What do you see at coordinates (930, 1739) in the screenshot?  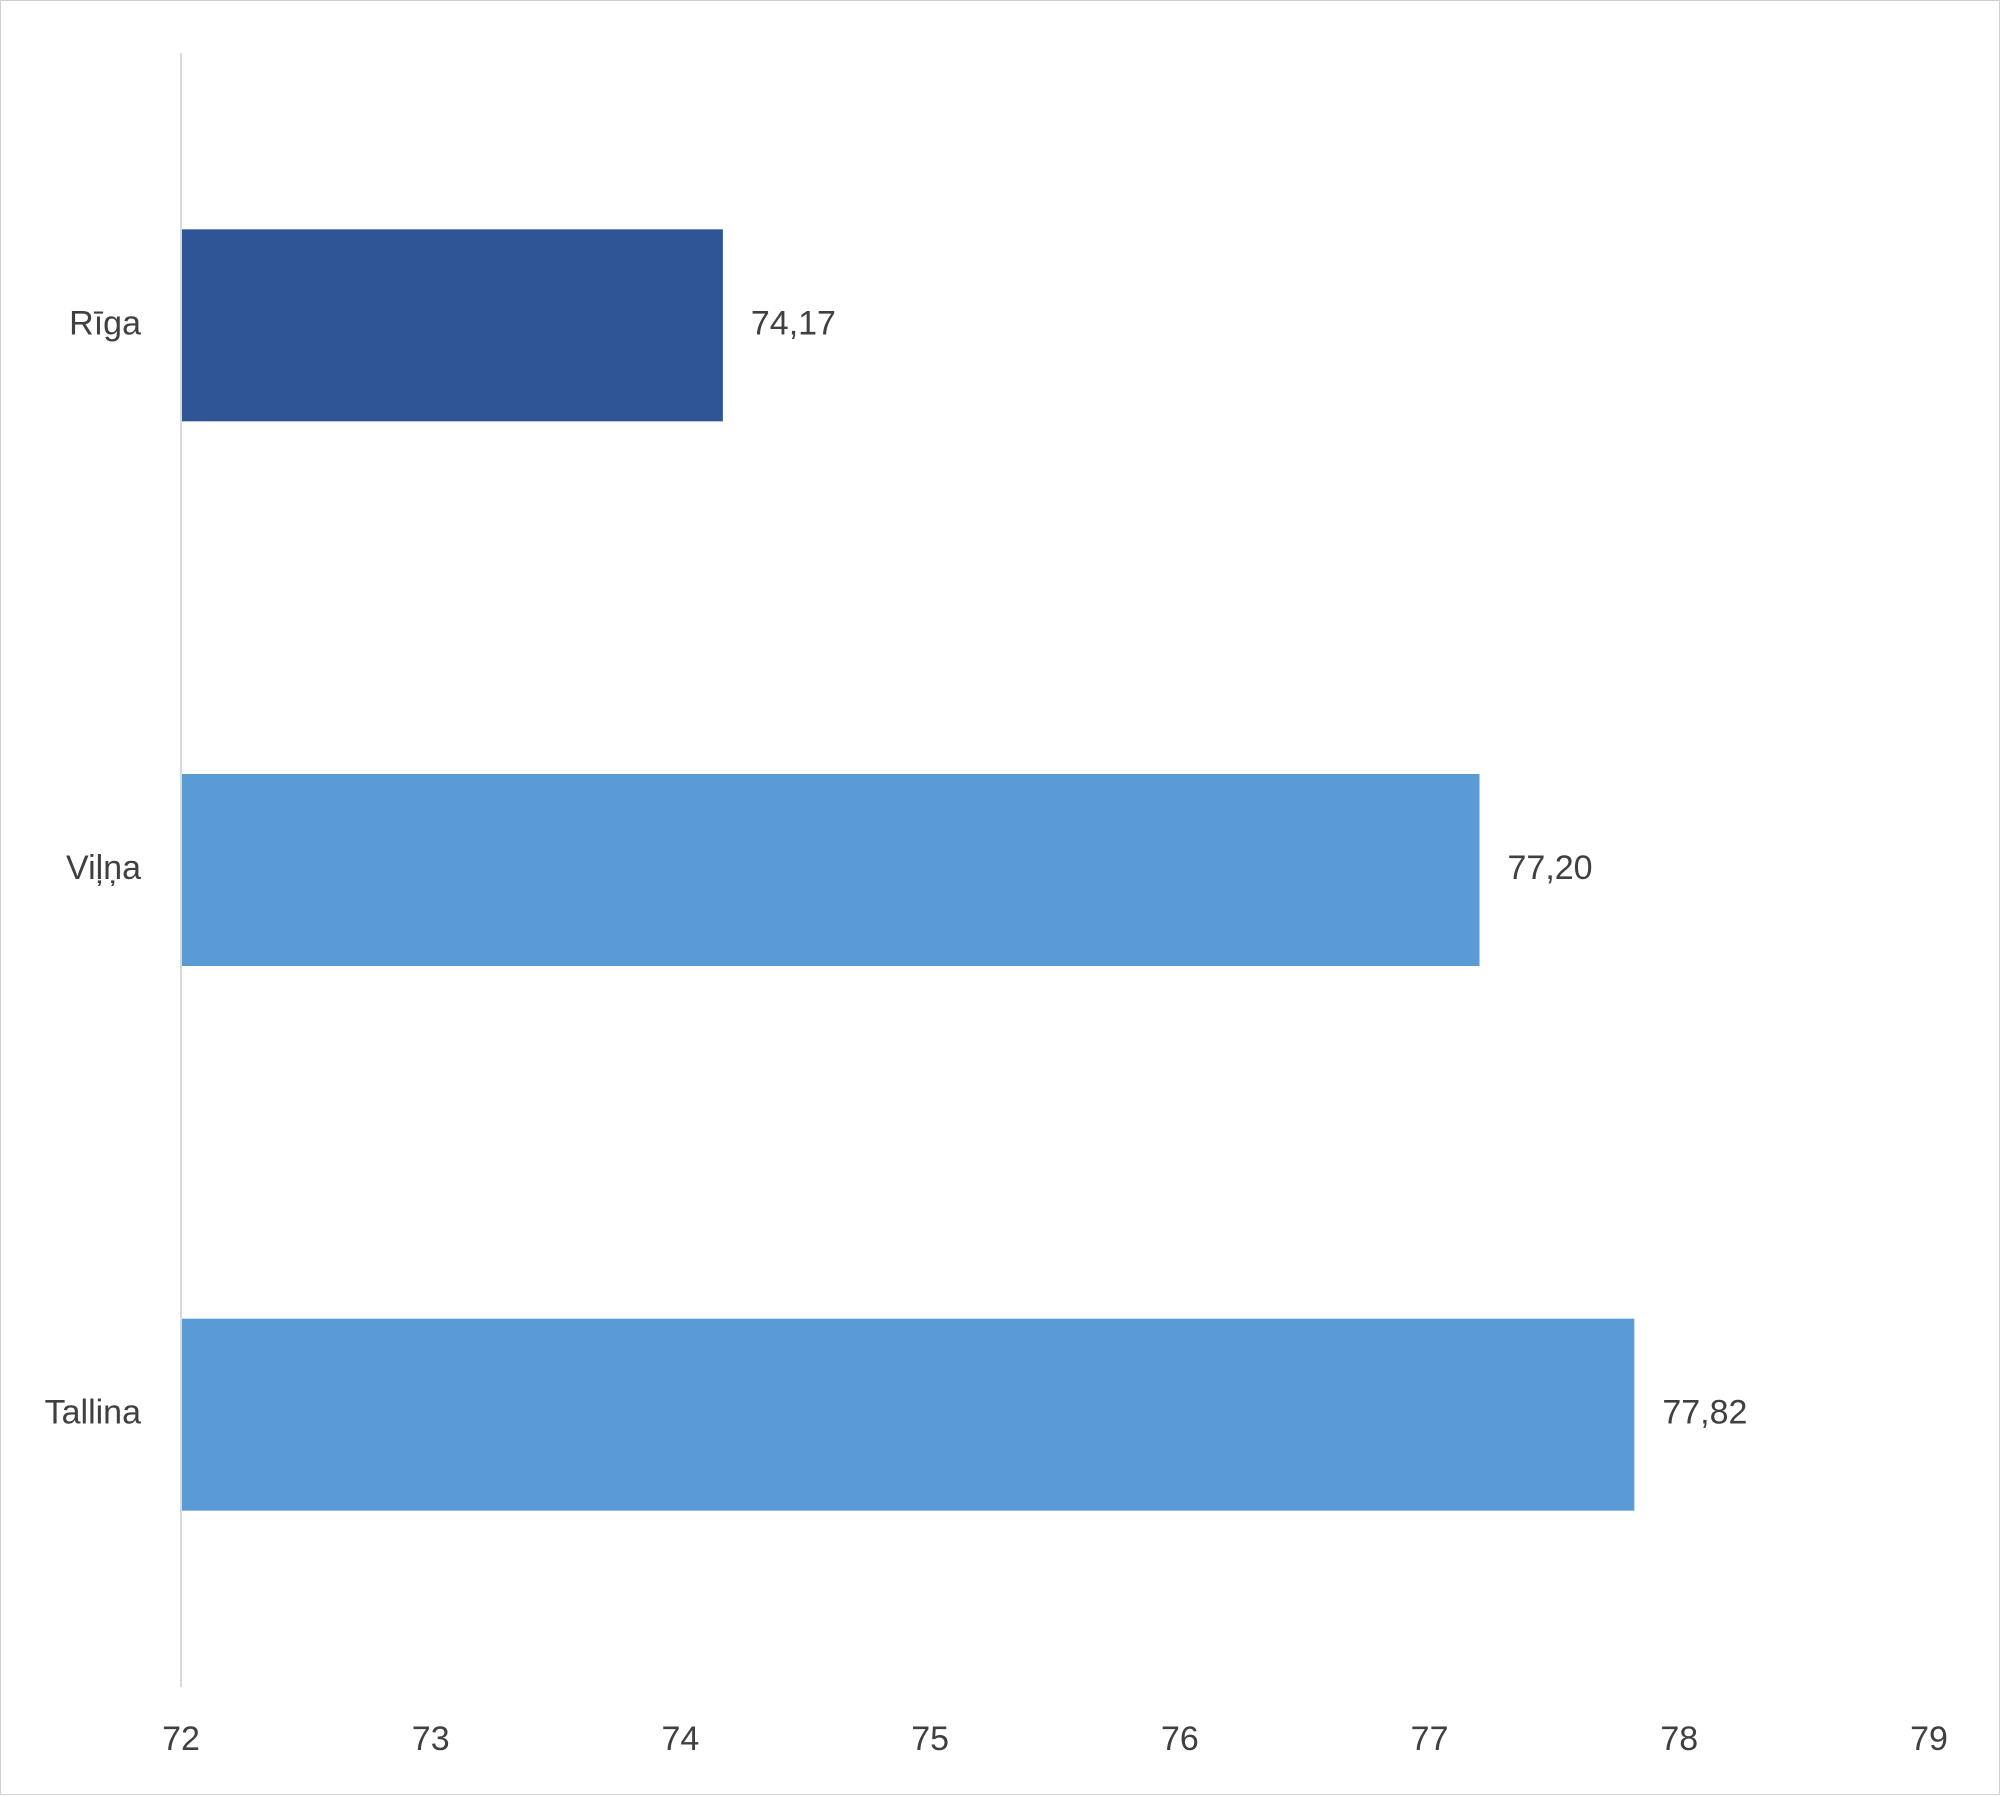 I see `x-tick-label: 75` at bounding box center [930, 1739].